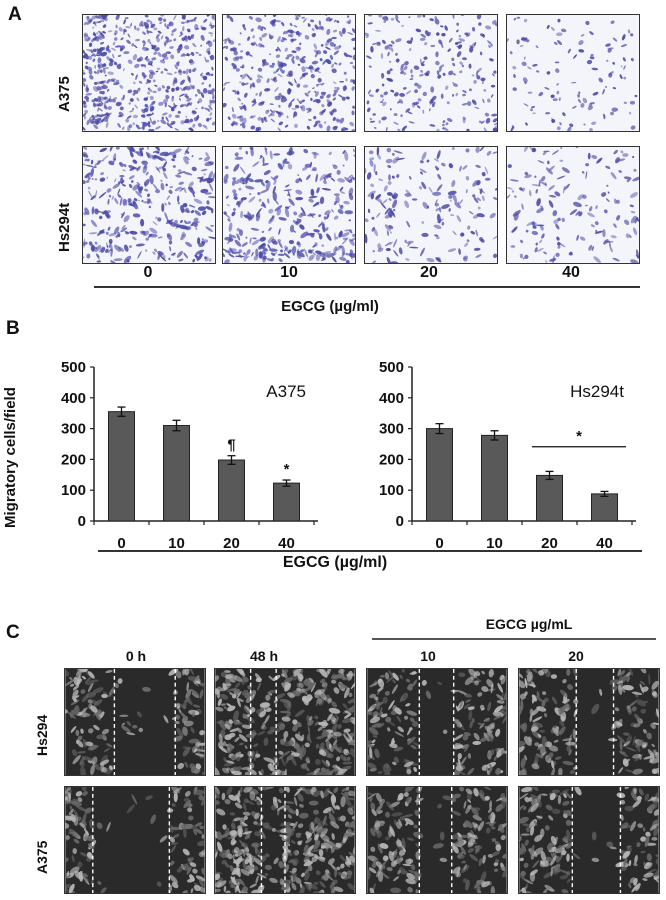 This screenshot has width=666, height=900. What do you see at coordinates (370, 551) in the screenshot?
I see `panel-b-axis-line` at bounding box center [370, 551].